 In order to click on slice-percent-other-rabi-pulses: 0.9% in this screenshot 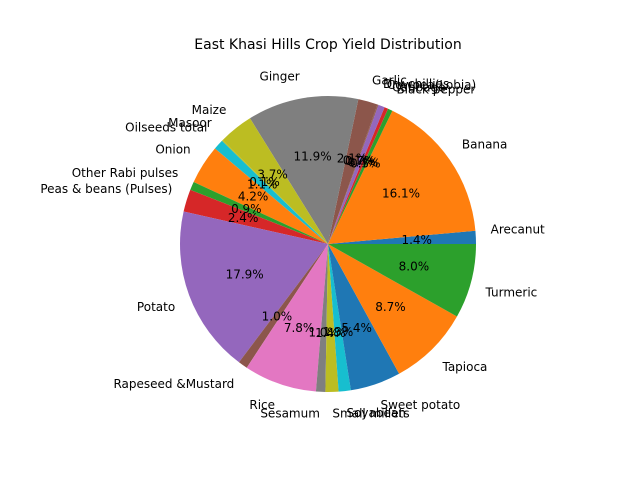, I will do `click(246, 209)`.